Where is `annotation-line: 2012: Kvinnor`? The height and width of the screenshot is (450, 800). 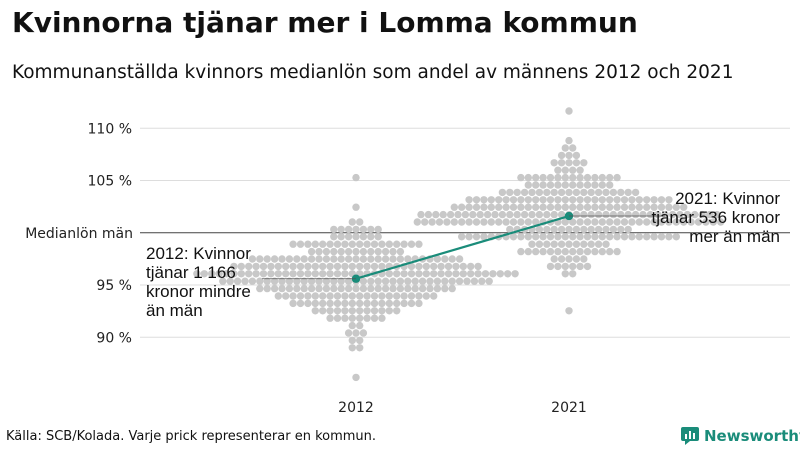 annotation-line: 2012: Kvinnor is located at coordinates (198, 253).